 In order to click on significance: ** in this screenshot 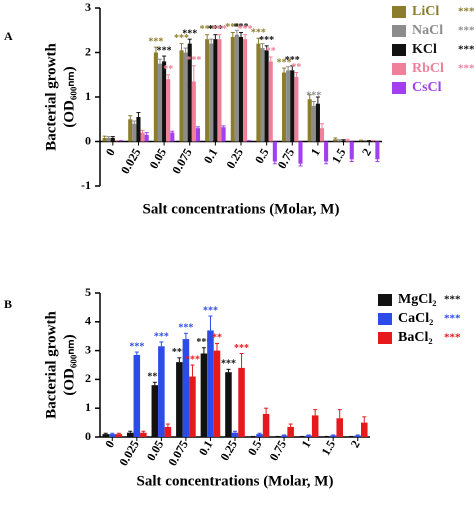, I will do `click(271, 51)`.